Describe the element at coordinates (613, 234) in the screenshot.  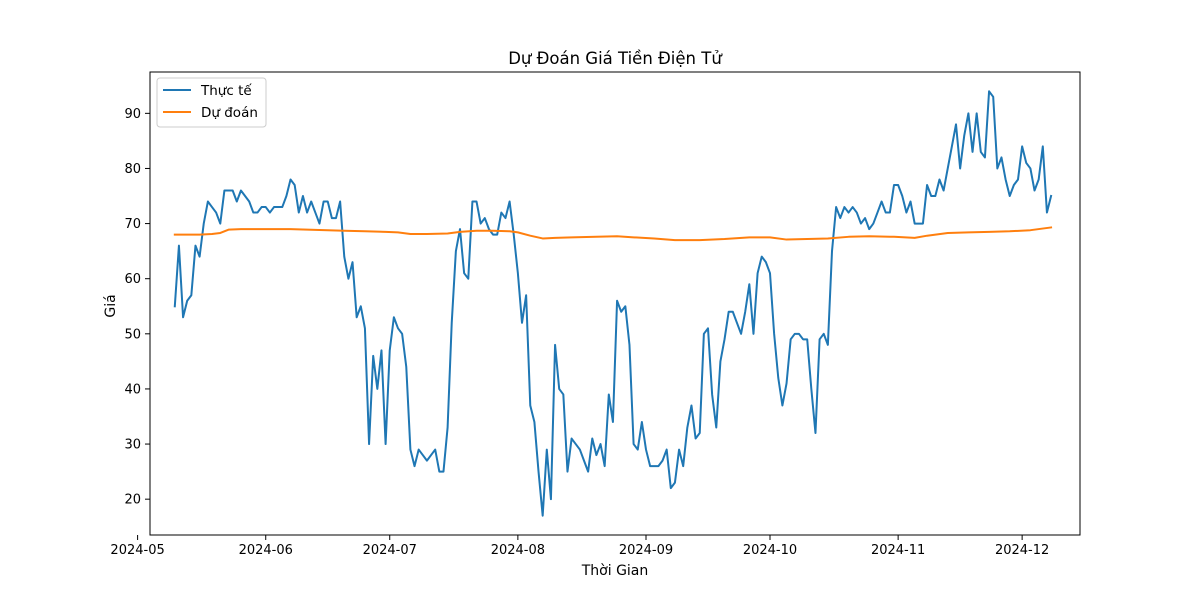
I see `series-line-predicted` at that location.